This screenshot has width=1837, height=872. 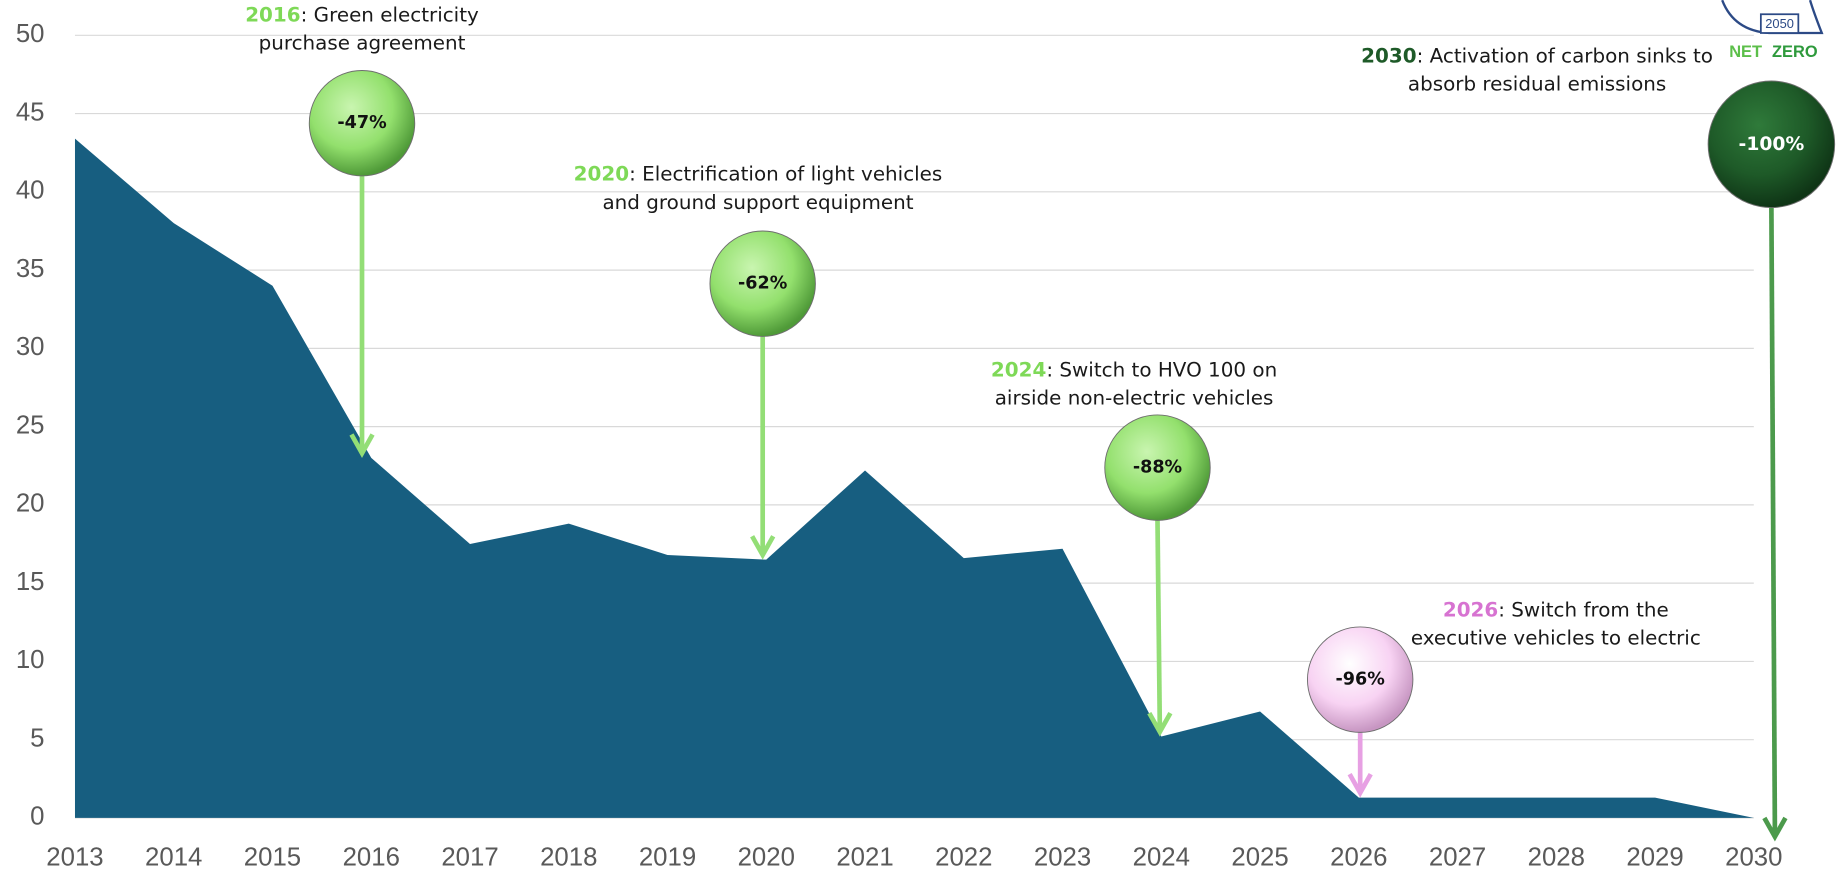 What do you see at coordinates (864, 858) in the screenshot?
I see `x-tick-label: 2021` at bounding box center [864, 858].